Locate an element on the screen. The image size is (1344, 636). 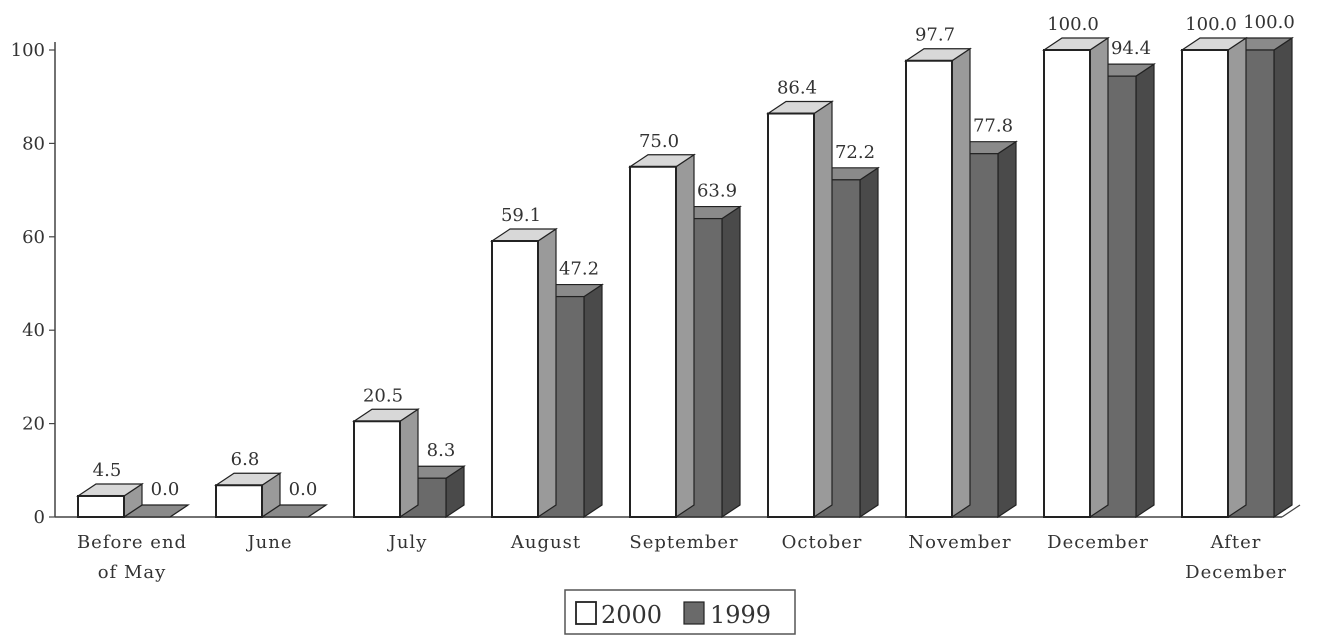
y-tick-label: 60 is located at coordinates (33, 237).